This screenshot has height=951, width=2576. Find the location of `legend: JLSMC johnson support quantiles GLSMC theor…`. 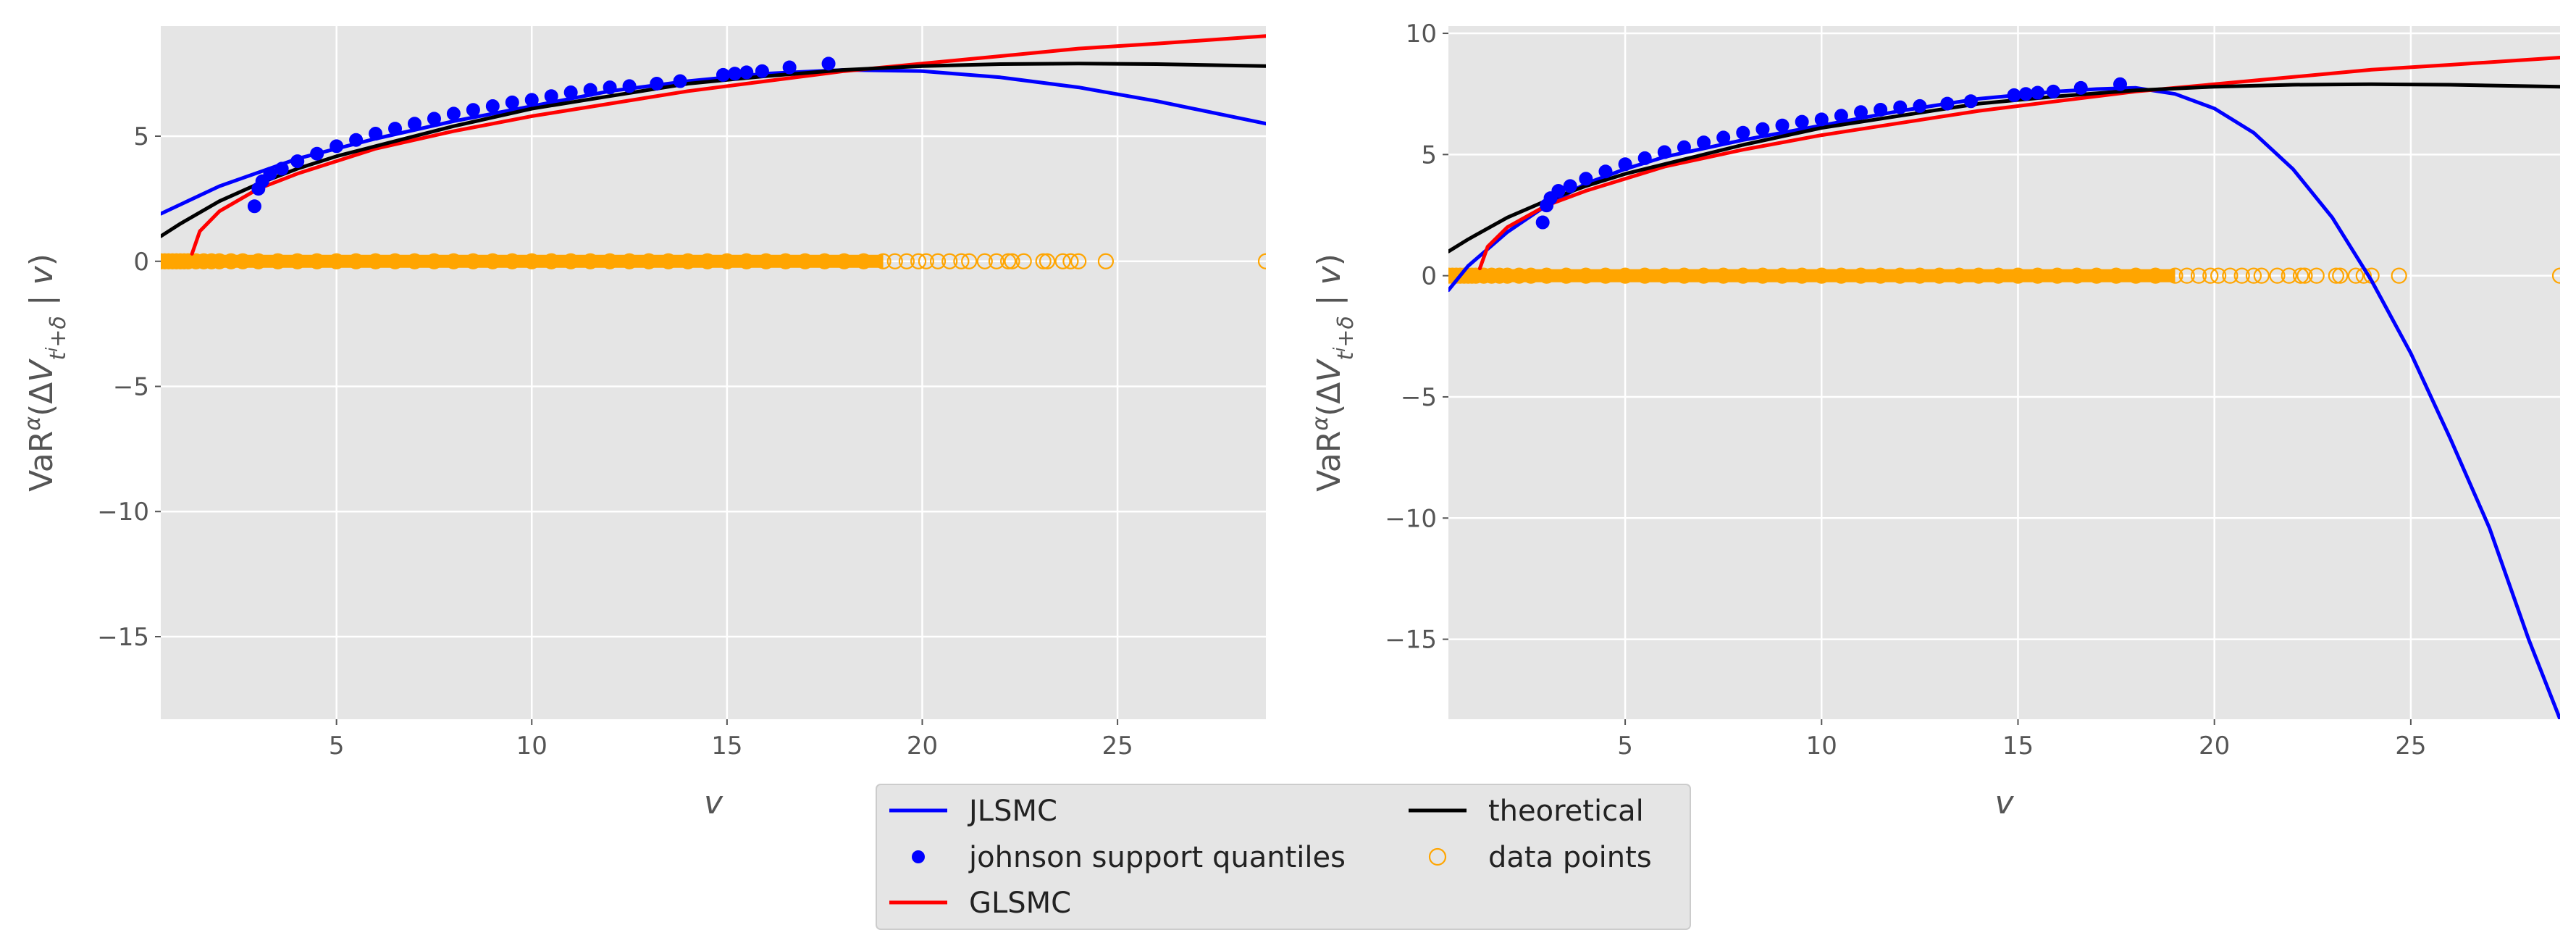

legend: JLSMC johnson support quantiles GLSMC theor… is located at coordinates (1283, 856).